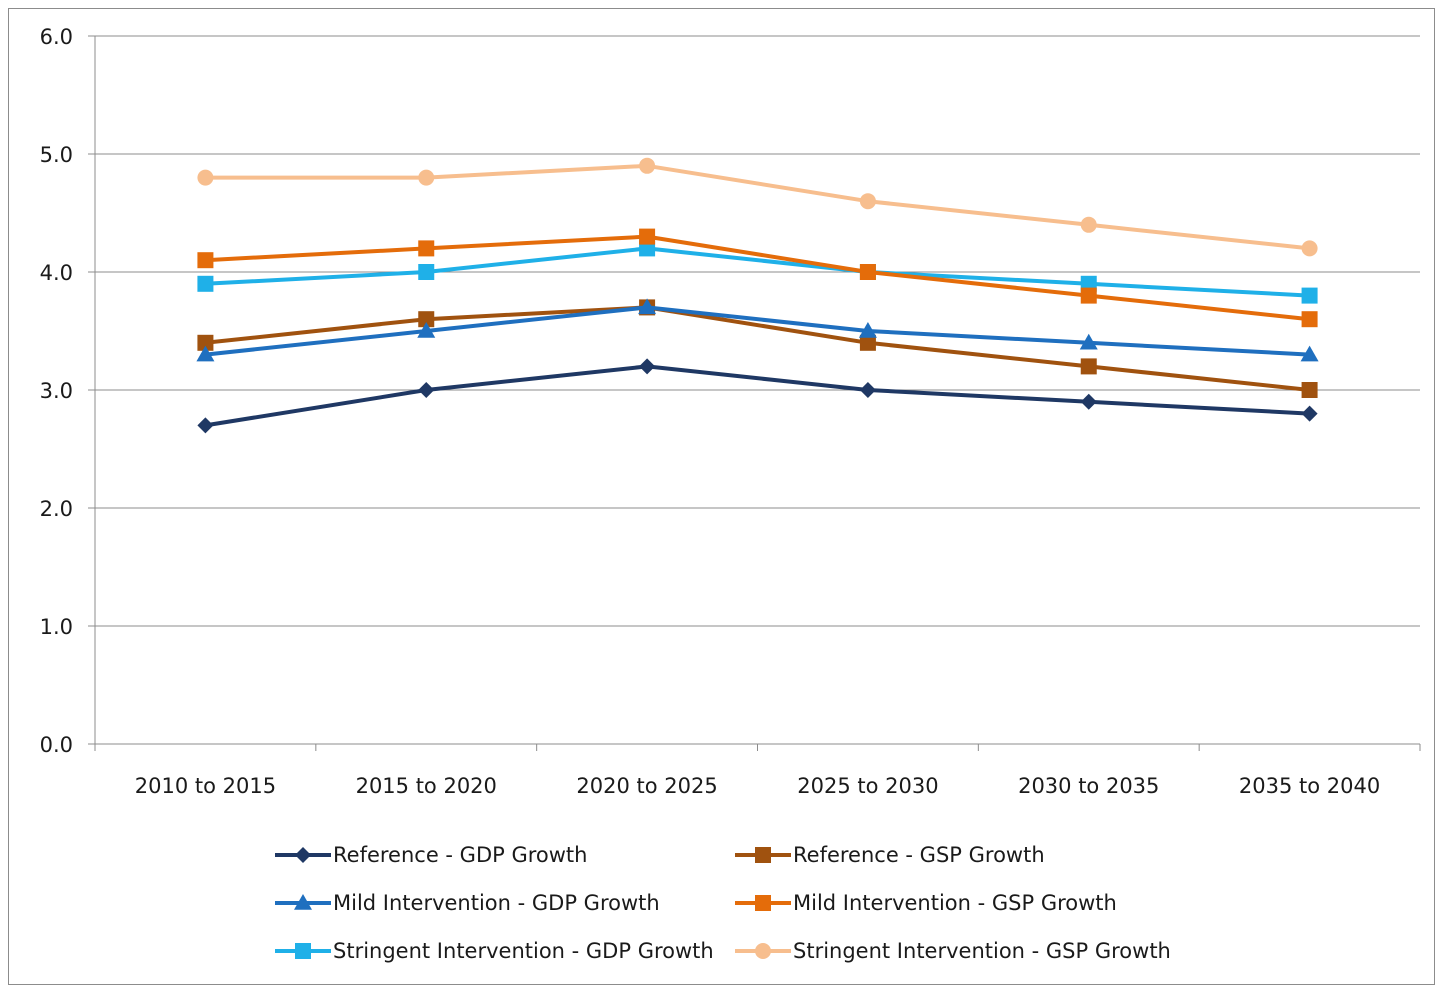  What do you see at coordinates (919, 855) in the screenshot?
I see `legend-label: Reference - GSP Growth` at bounding box center [919, 855].